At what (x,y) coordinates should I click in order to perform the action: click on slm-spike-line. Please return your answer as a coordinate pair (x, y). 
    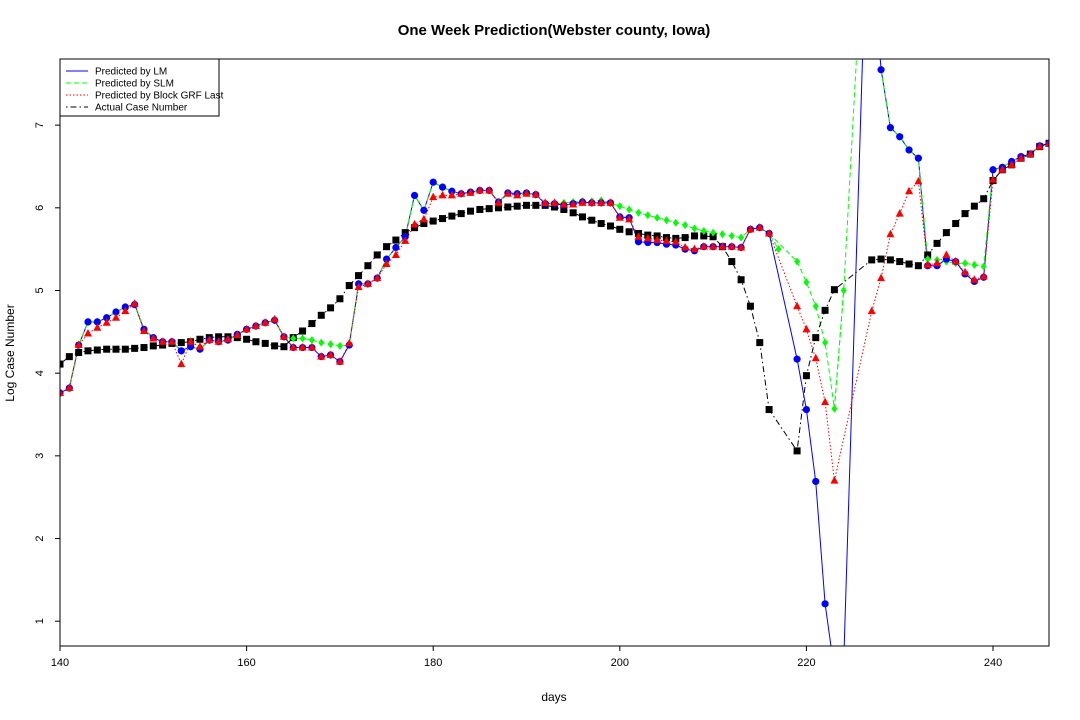
    Looking at the image, I should click on (845, 234).